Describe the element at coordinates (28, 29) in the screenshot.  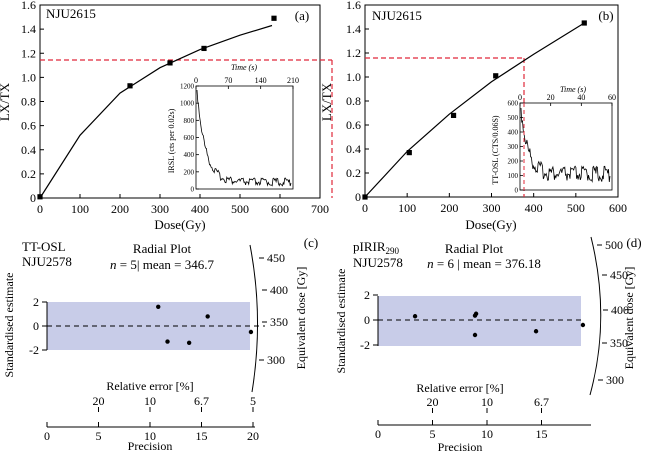
I see `panel-a-y-tick-label-7: 1.4` at that location.